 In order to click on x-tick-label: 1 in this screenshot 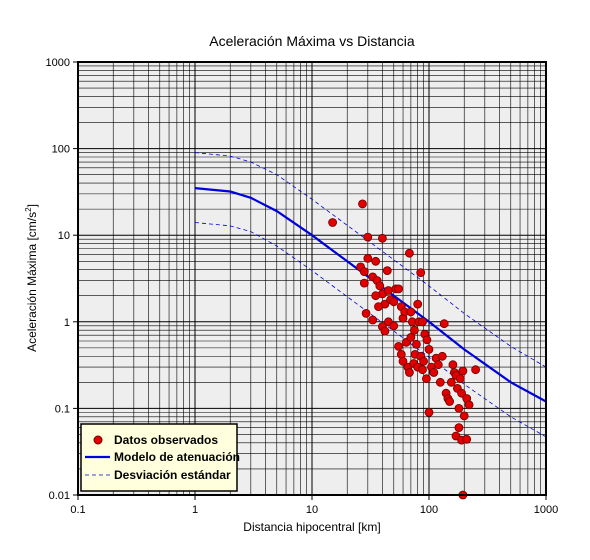, I will do `click(195, 510)`.